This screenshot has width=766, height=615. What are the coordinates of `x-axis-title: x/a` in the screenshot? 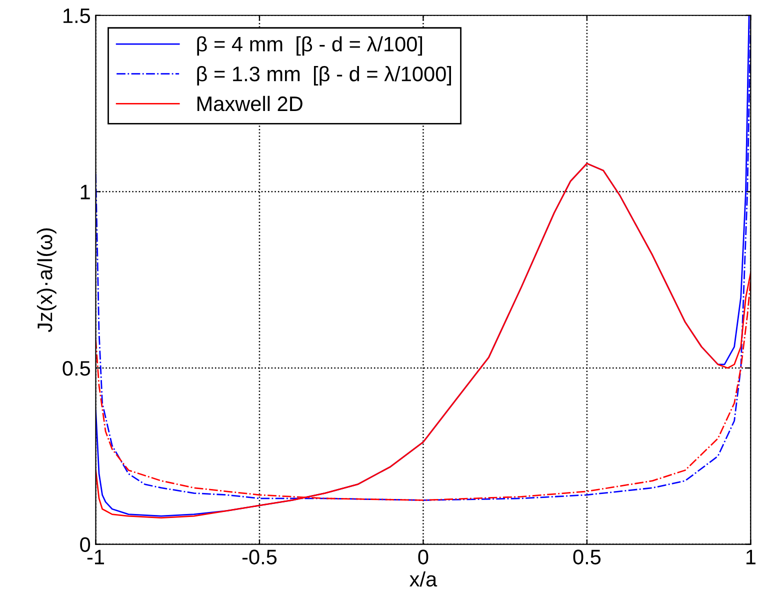 It's located at (424, 579).